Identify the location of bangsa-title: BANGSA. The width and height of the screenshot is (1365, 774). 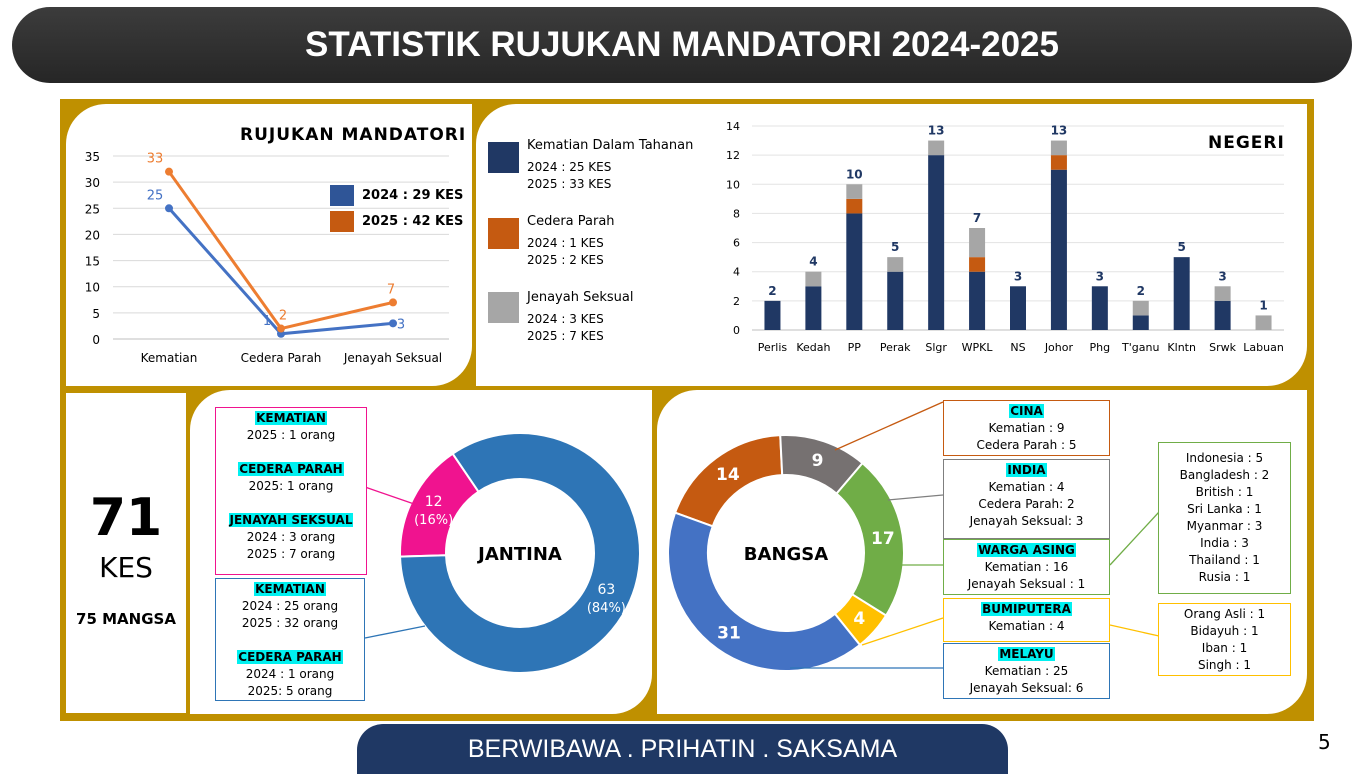
(786, 554).